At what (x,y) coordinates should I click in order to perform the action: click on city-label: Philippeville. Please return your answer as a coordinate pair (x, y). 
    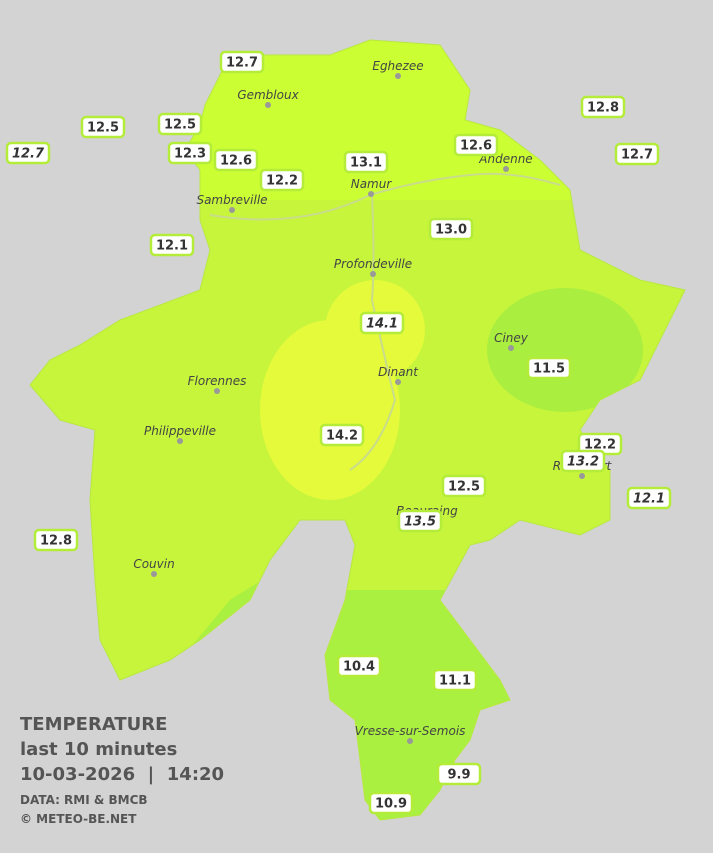
    Looking at the image, I should click on (180, 431).